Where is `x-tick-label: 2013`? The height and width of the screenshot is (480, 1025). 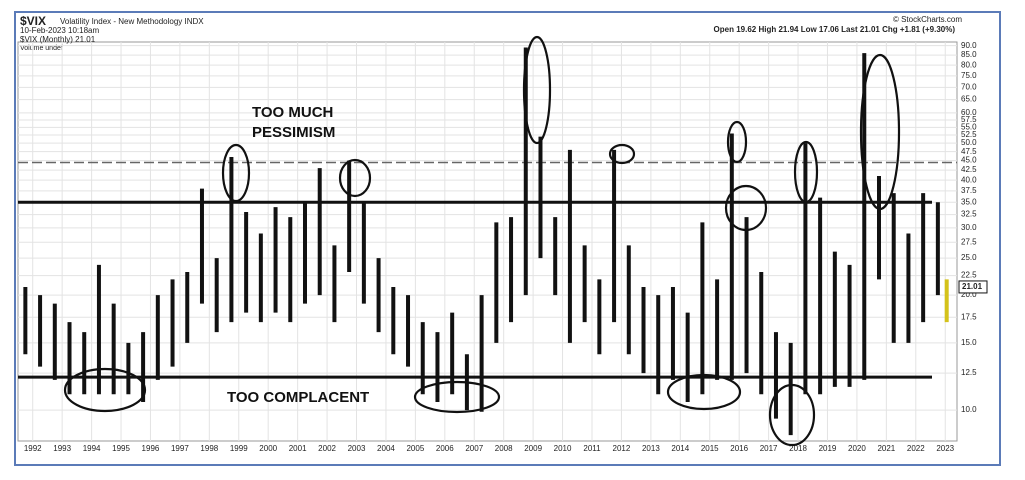 x-tick-label: 2013 is located at coordinates (651, 448).